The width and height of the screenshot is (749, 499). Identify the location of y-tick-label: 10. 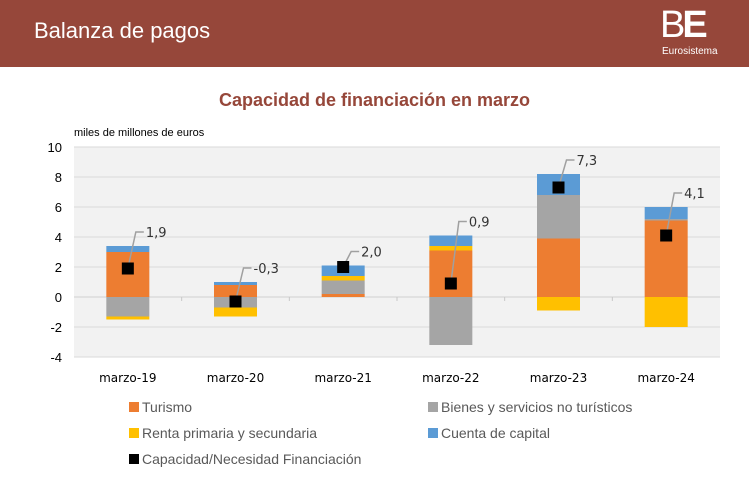
(55, 147).